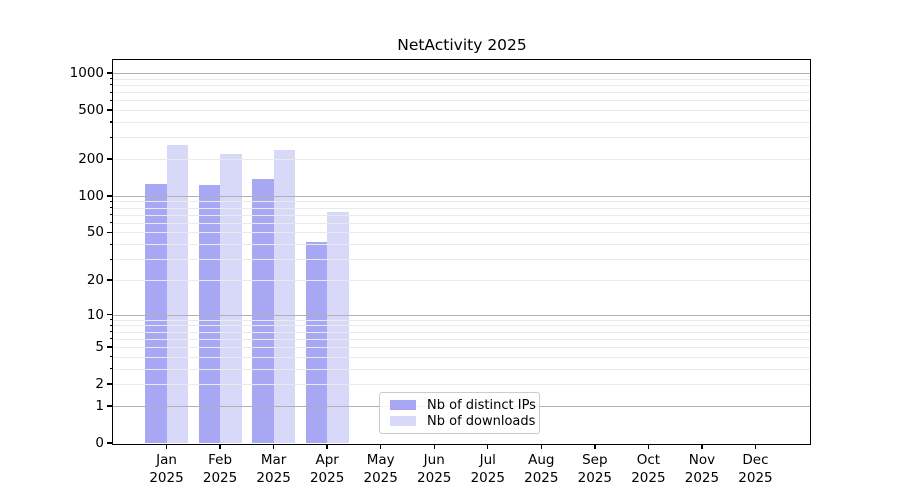 The image size is (900, 500). Describe the element at coordinates (91, 158) in the screenshot. I see `y-tick-label: 200` at that location.